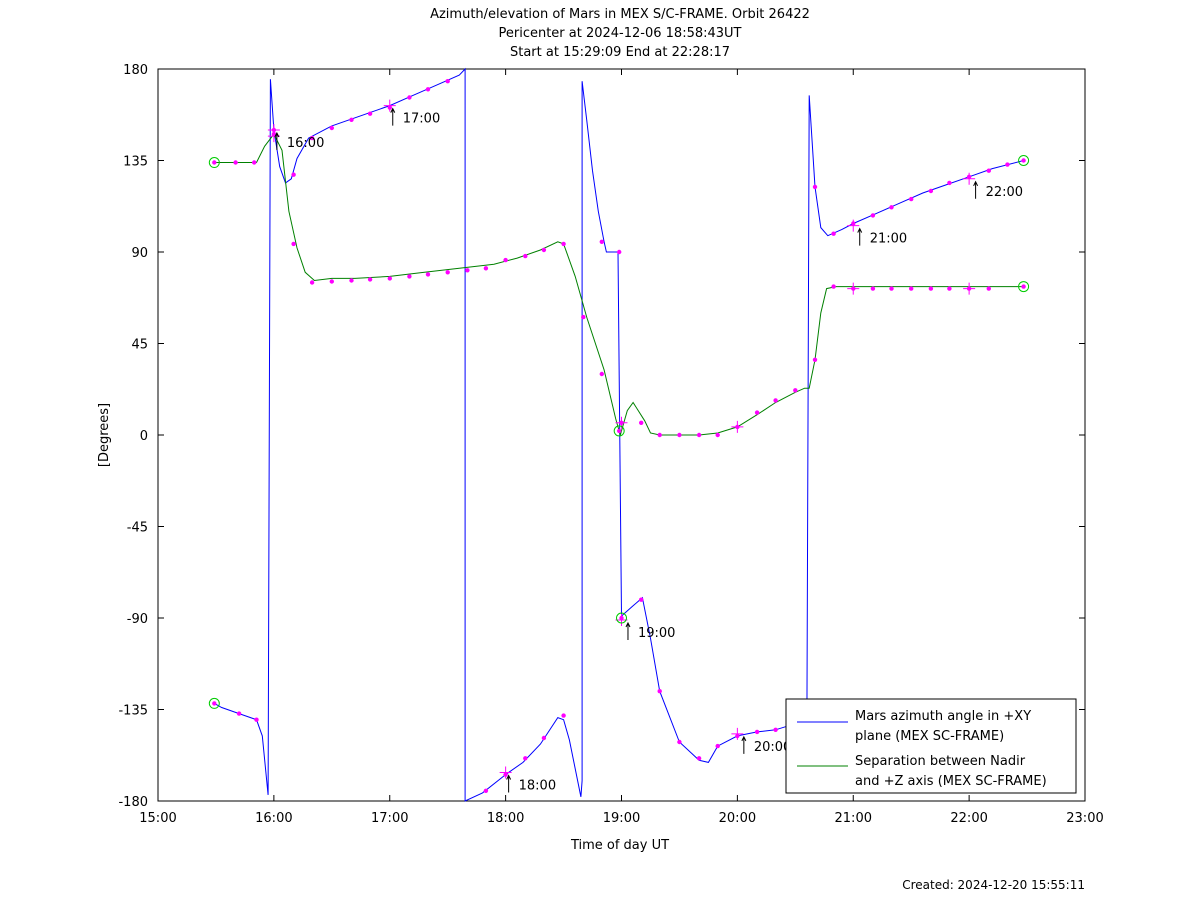 Image resolution: width=1200 pixels, height=901 pixels. Describe the element at coordinates (929, 736) in the screenshot. I see `legend-label-azimuth-line2: plane (MEX SC-FRAME)` at that location.